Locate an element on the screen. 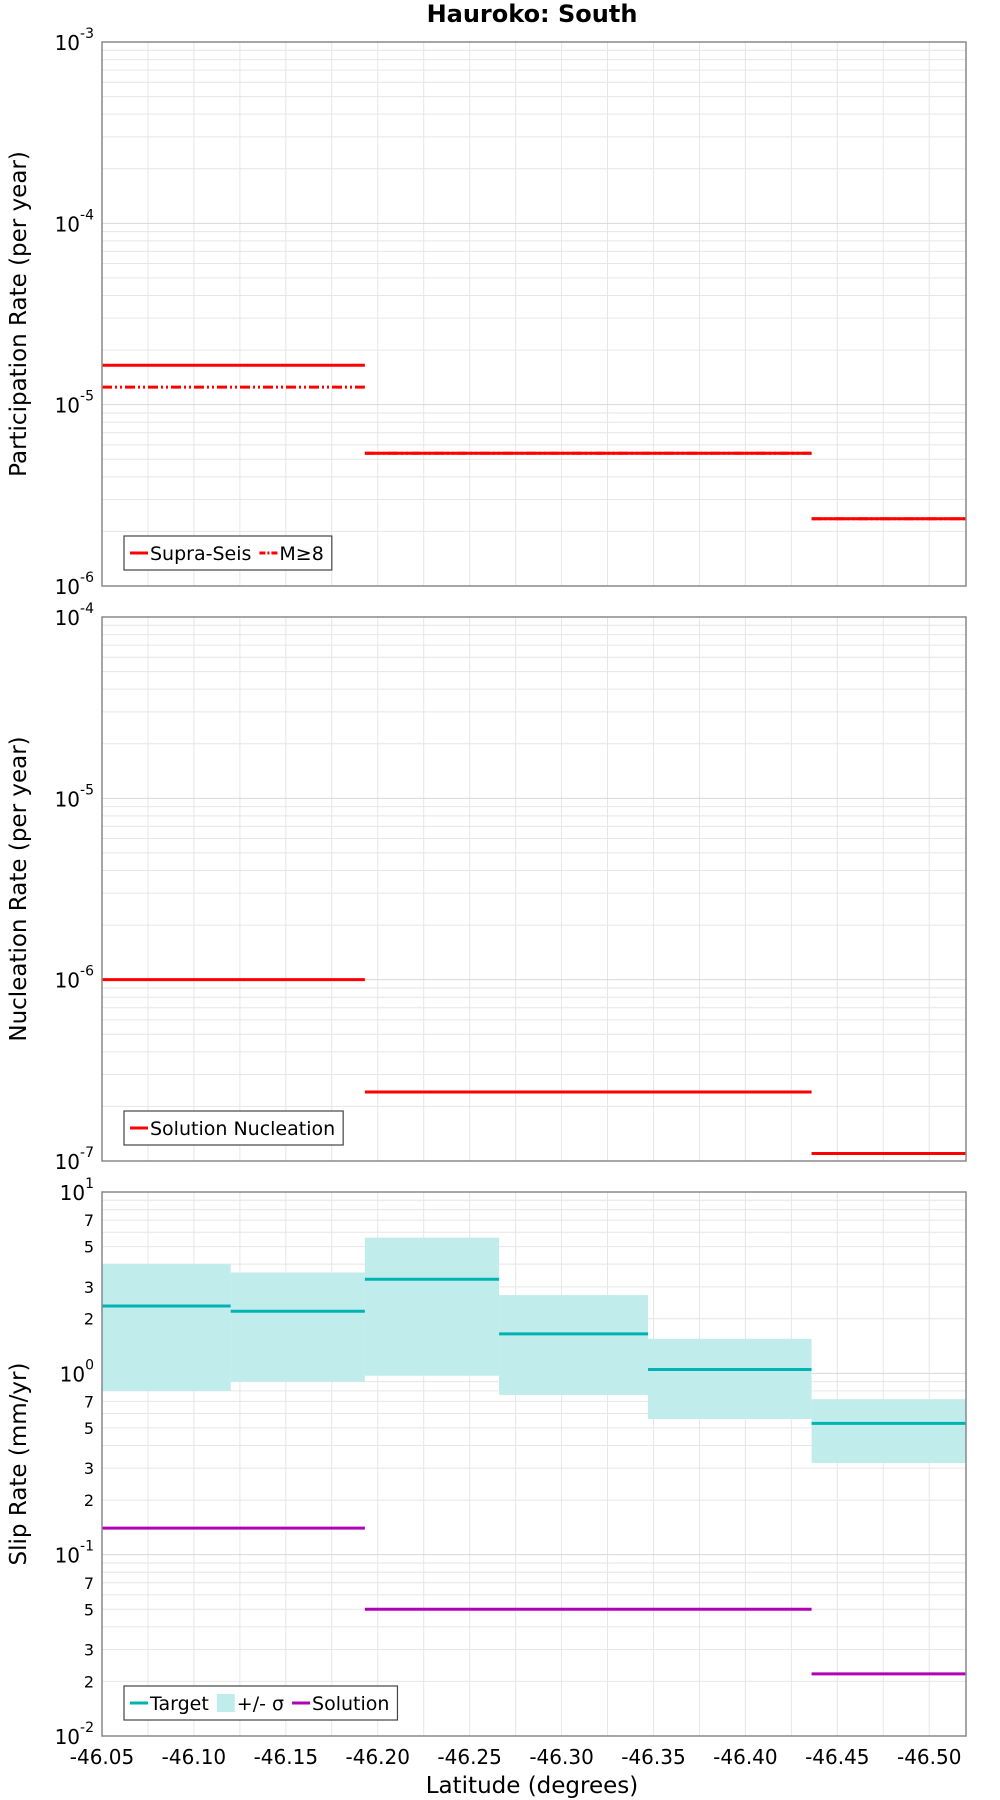 The height and width of the screenshot is (1800, 1000). legend-label: M≥8 is located at coordinates (301, 554).